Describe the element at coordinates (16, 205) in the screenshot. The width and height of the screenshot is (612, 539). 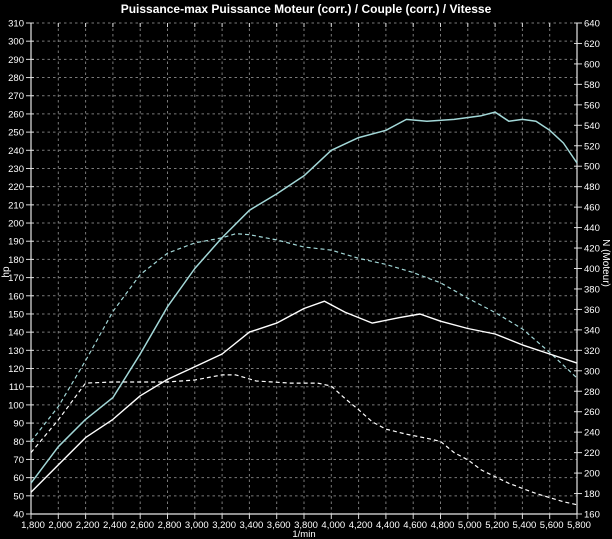
I see `left-tick-label: 210` at that location.